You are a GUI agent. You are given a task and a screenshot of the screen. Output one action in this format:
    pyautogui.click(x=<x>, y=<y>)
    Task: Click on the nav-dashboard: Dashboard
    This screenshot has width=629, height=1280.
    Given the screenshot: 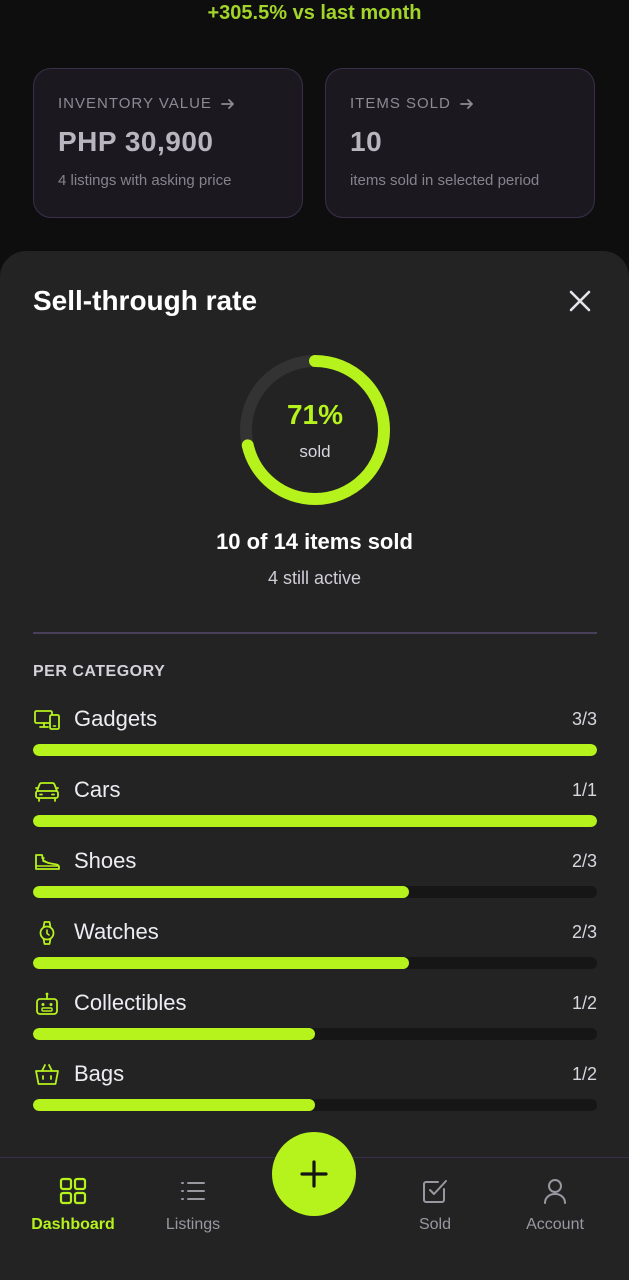 What is the action you would take?
    pyautogui.click(x=73, y=1205)
    